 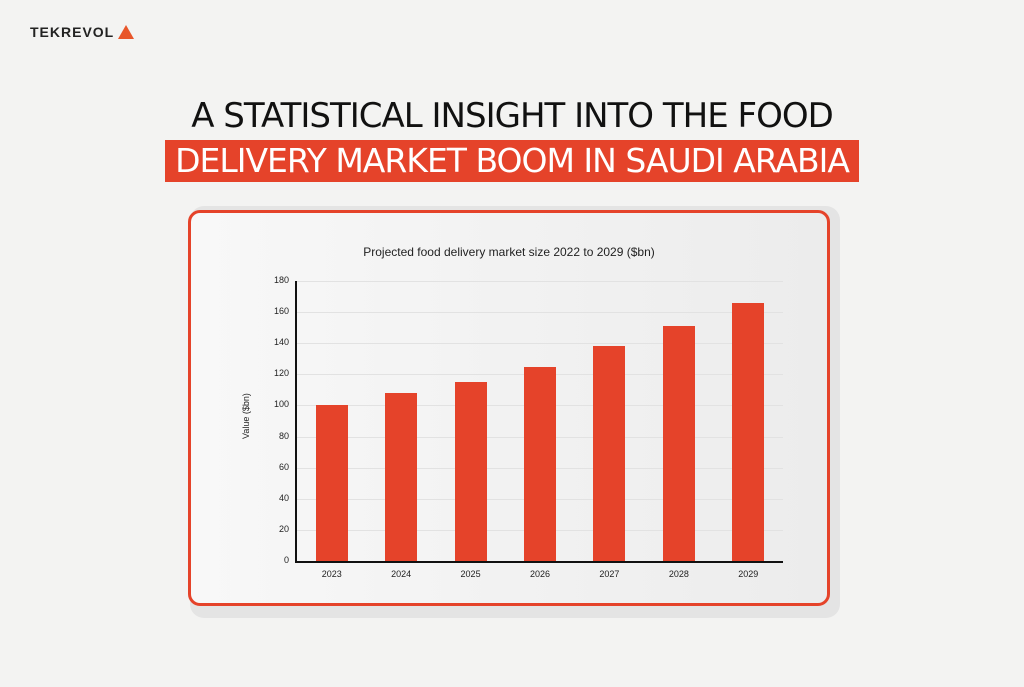 What do you see at coordinates (281, 311) in the screenshot?
I see `y-tick-label: 160` at bounding box center [281, 311].